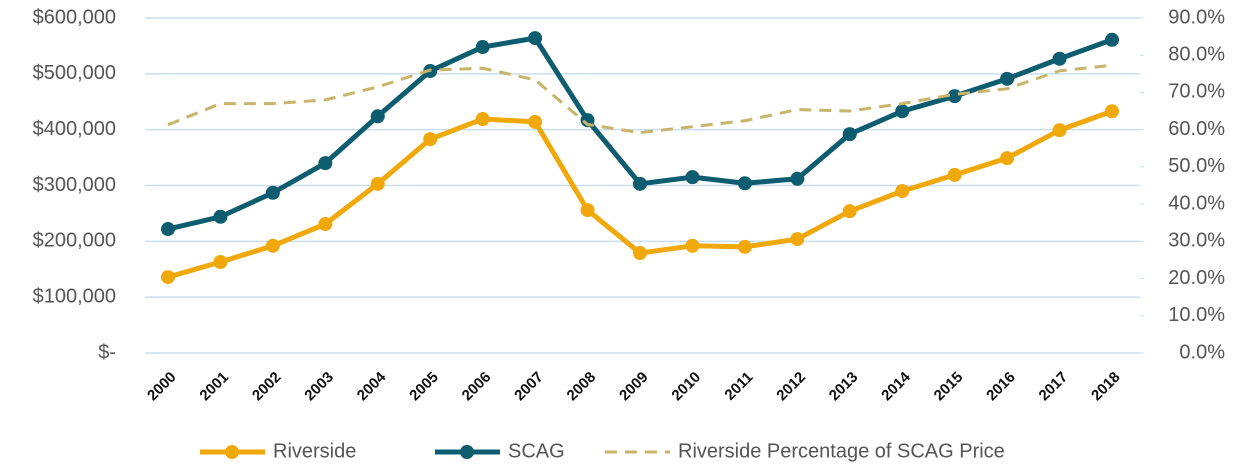 The width and height of the screenshot is (1234, 468). I want to click on x-tick-label: 2008, so click(582, 387).